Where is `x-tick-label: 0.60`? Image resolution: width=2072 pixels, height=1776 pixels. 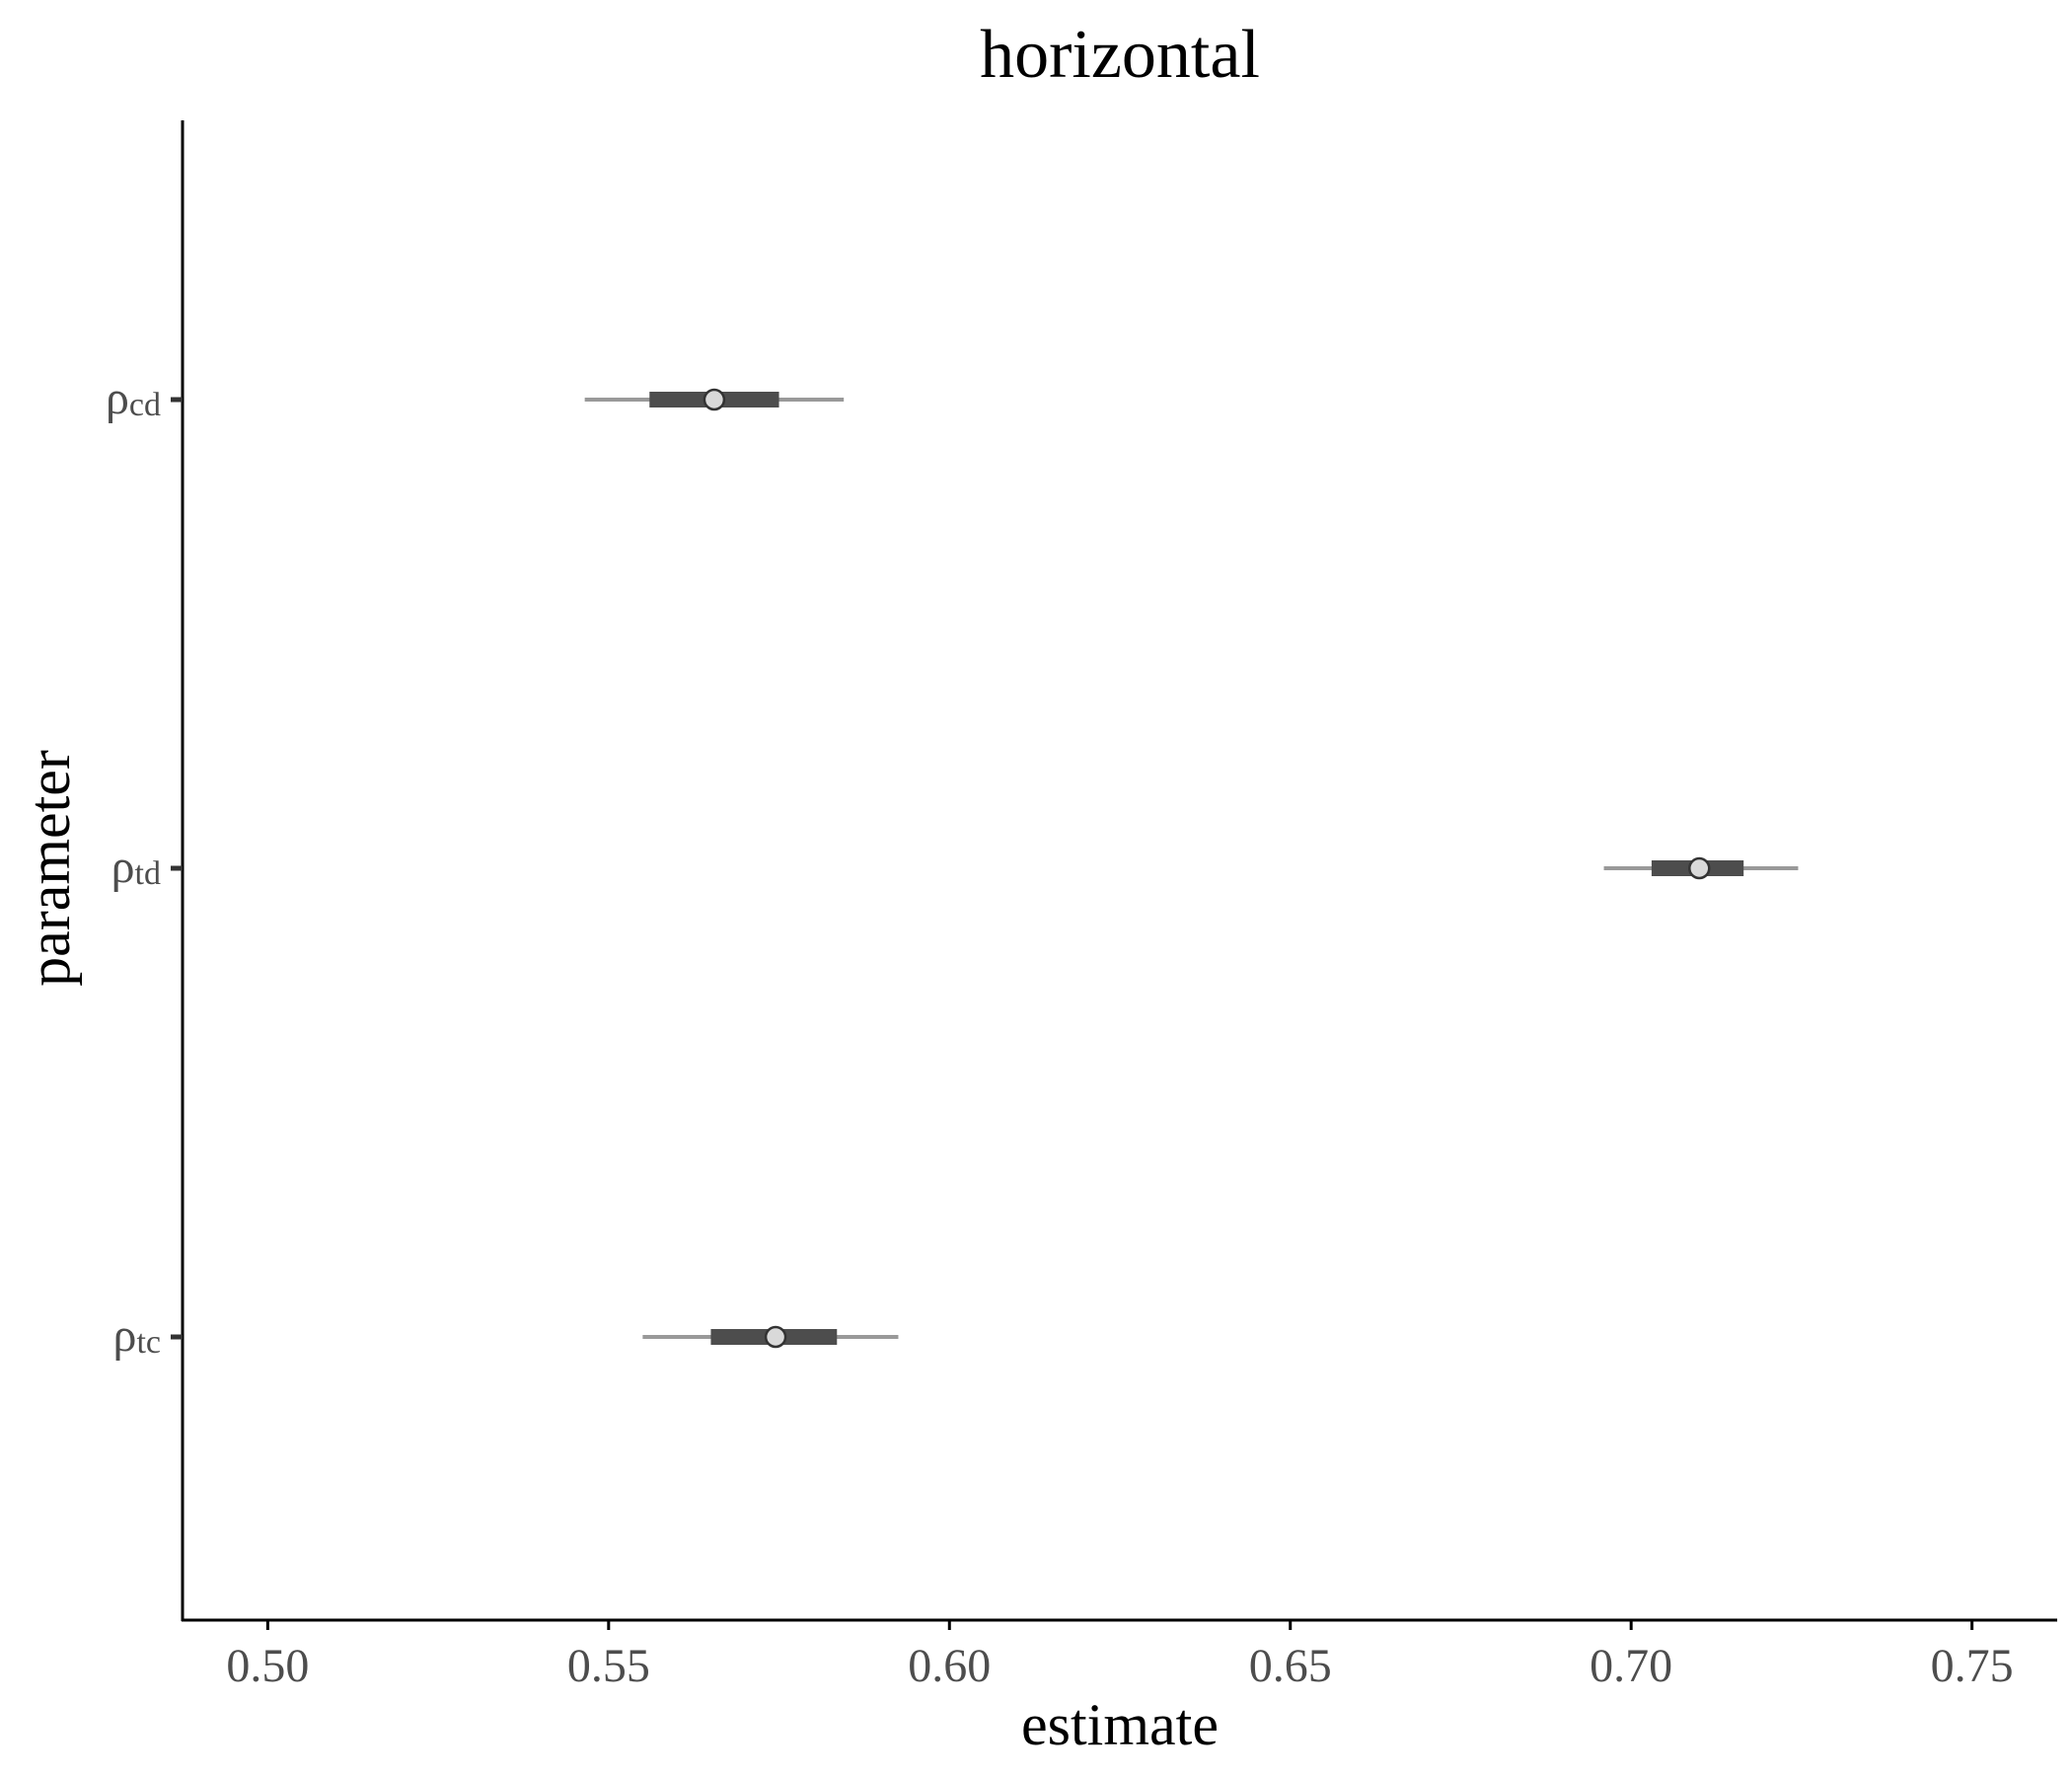 x-tick-label: 0.60 is located at coordinates (950, 1666).